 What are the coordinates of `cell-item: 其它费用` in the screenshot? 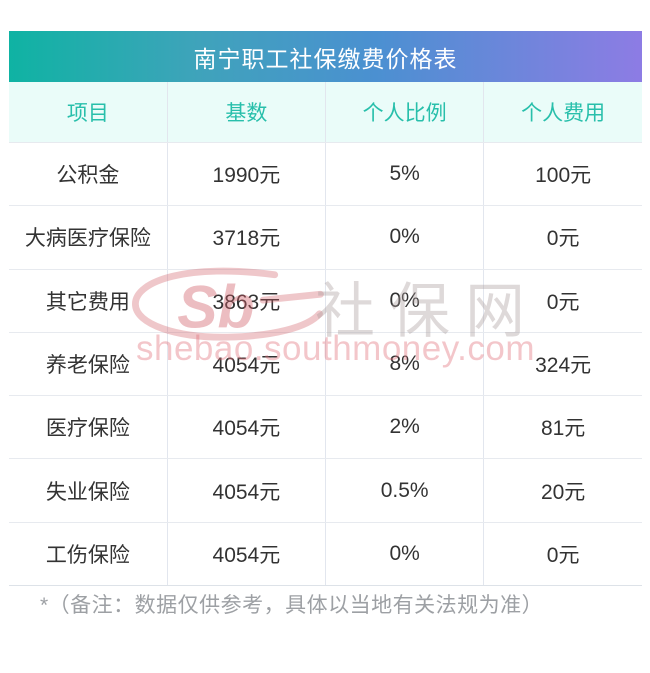 It's located at (88, 301).